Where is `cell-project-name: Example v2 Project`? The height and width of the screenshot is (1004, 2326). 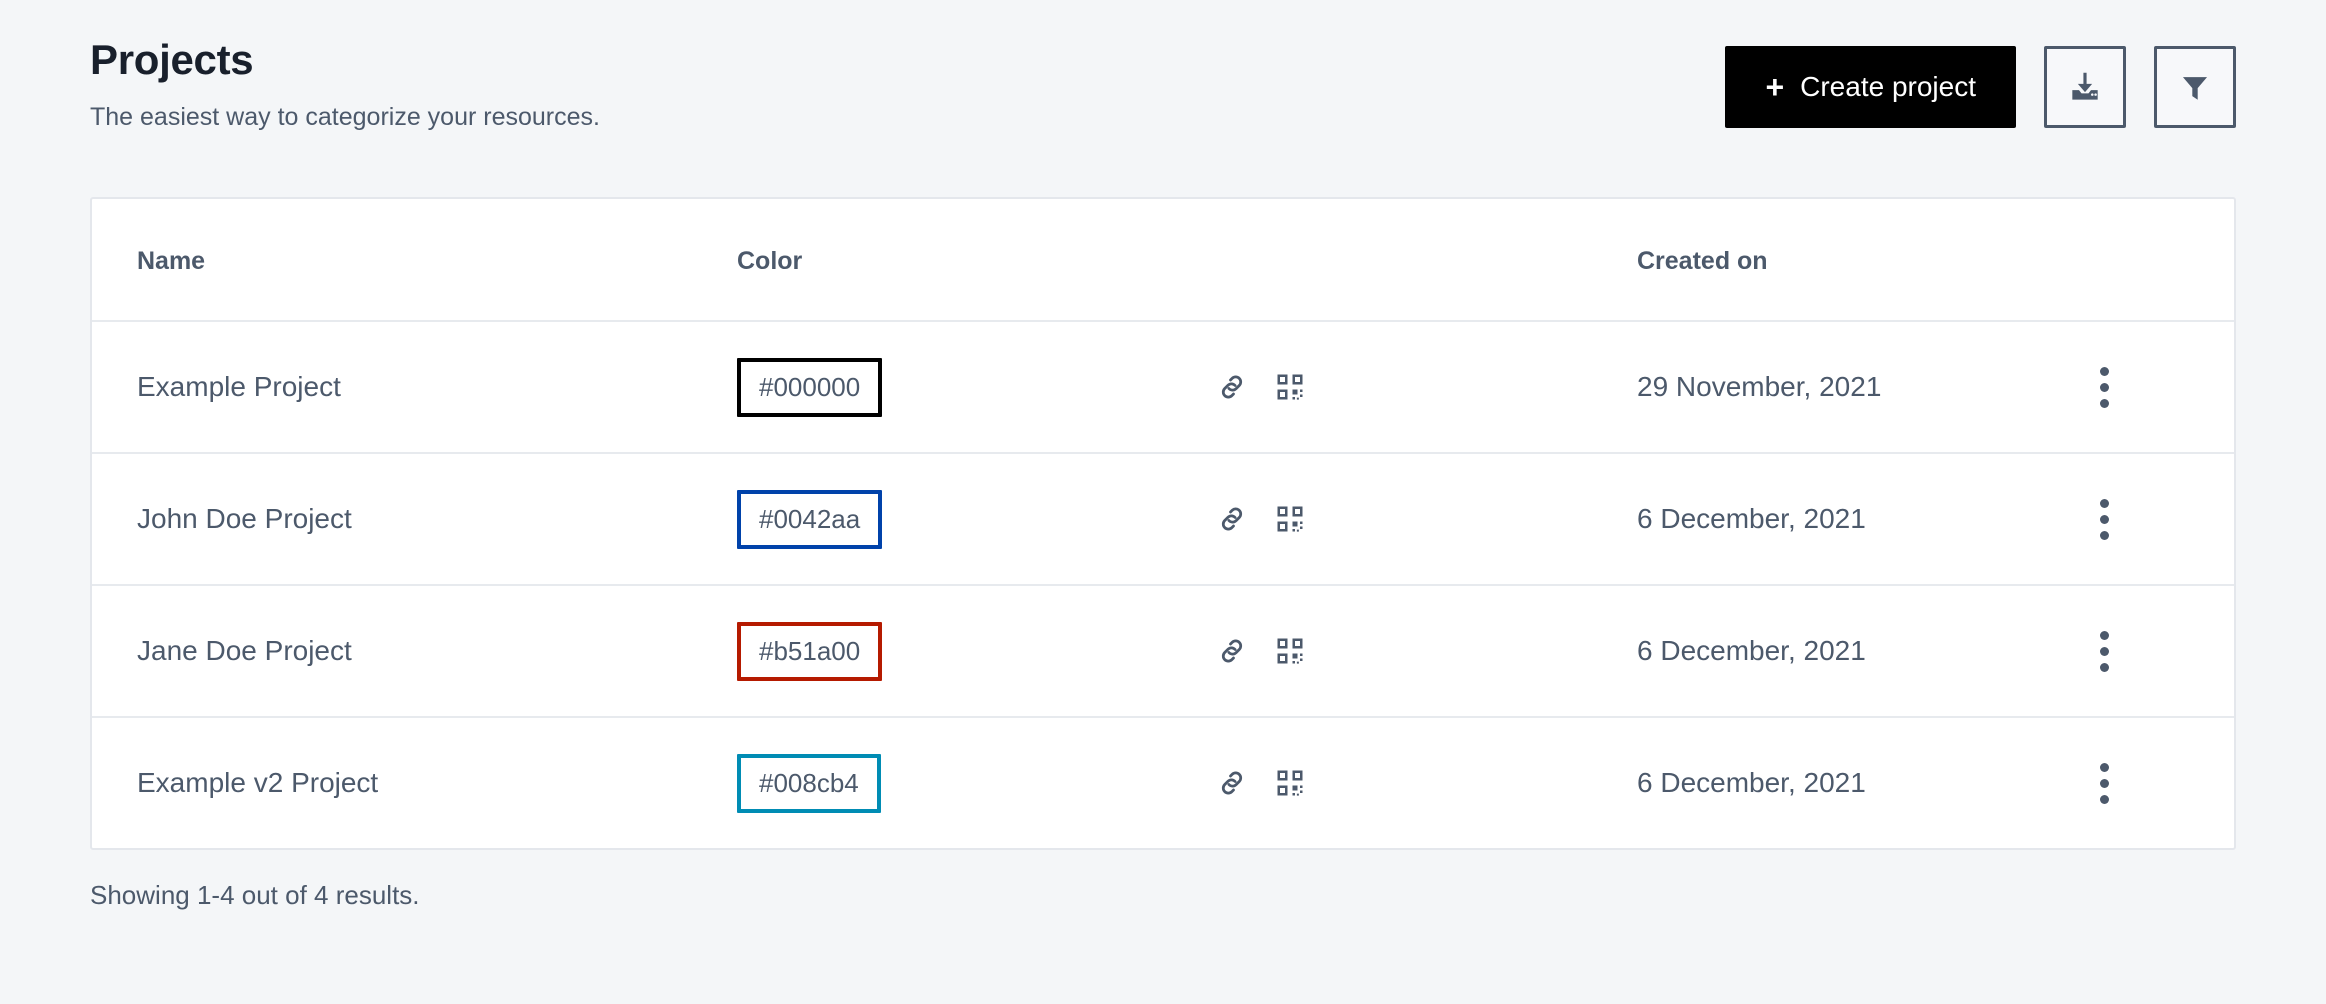 cell-project-name: Example v2 Project is located at coordinates (258, 783).